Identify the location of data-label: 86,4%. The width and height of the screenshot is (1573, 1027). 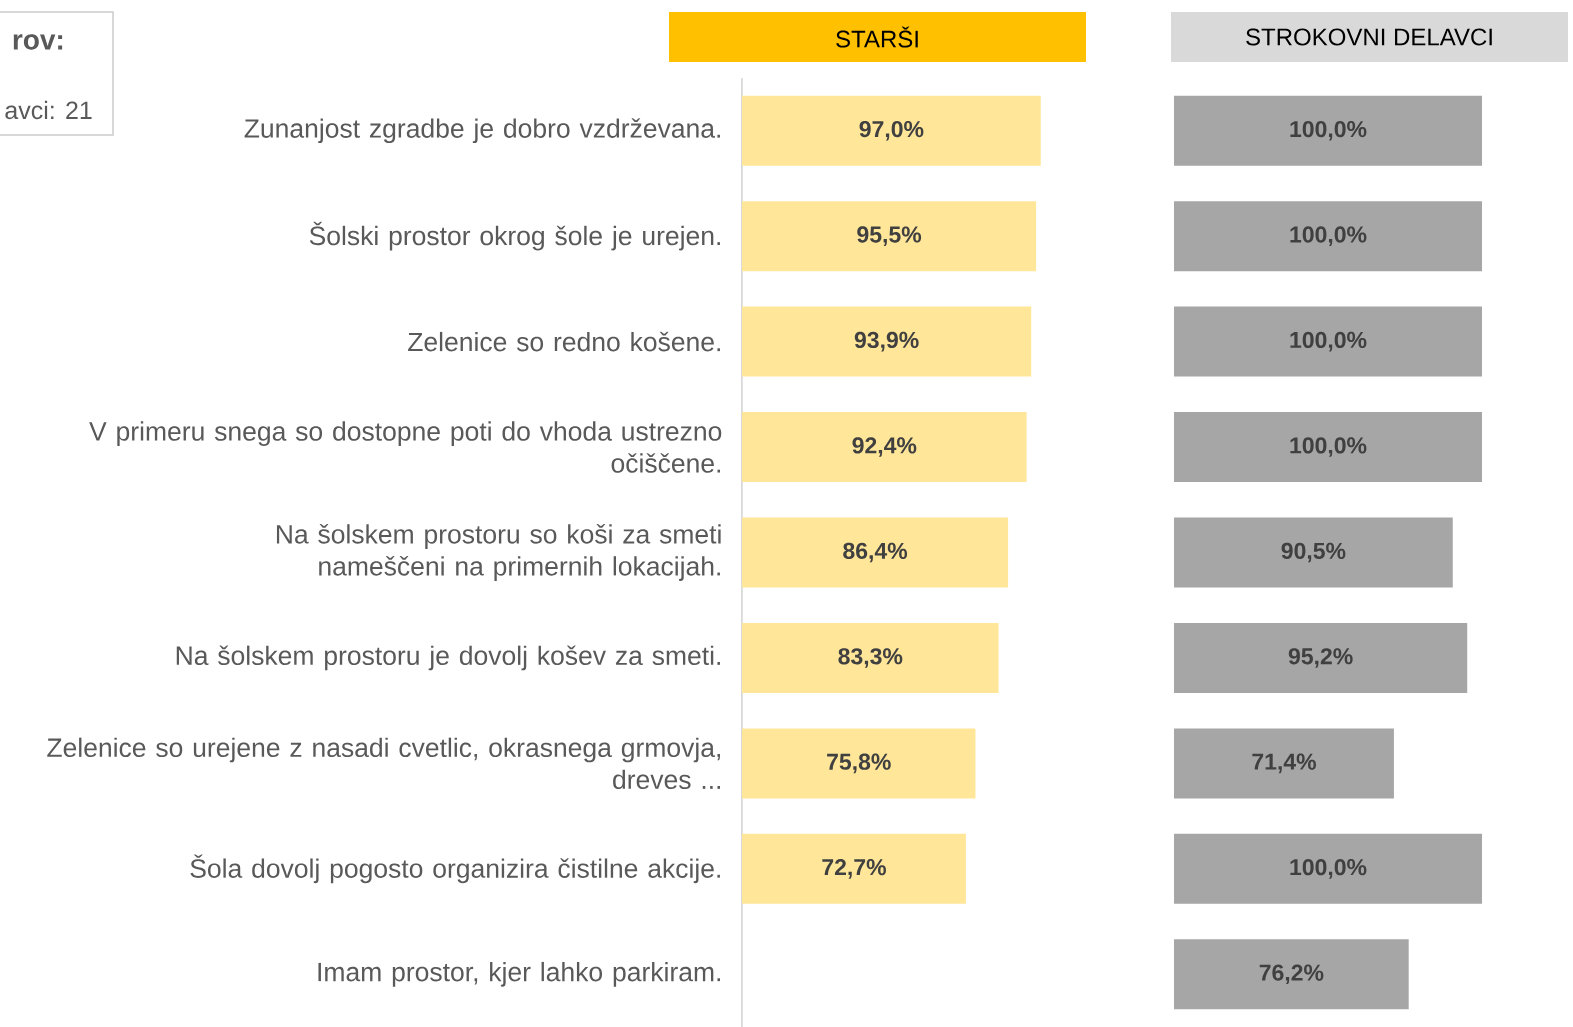
(875, 552).